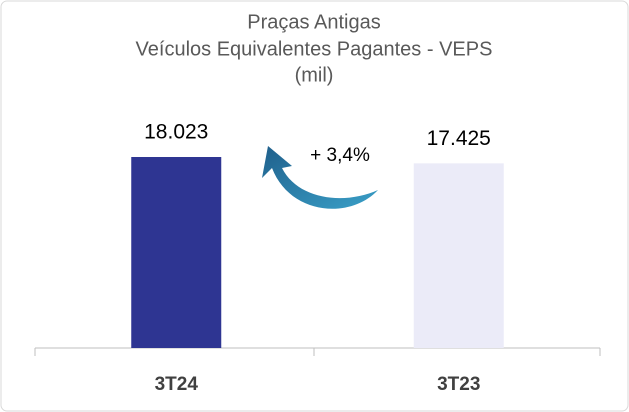  Describe the element at coordinates (459, 138) in the screenshot. I see `value-label: 17.425` at that location.